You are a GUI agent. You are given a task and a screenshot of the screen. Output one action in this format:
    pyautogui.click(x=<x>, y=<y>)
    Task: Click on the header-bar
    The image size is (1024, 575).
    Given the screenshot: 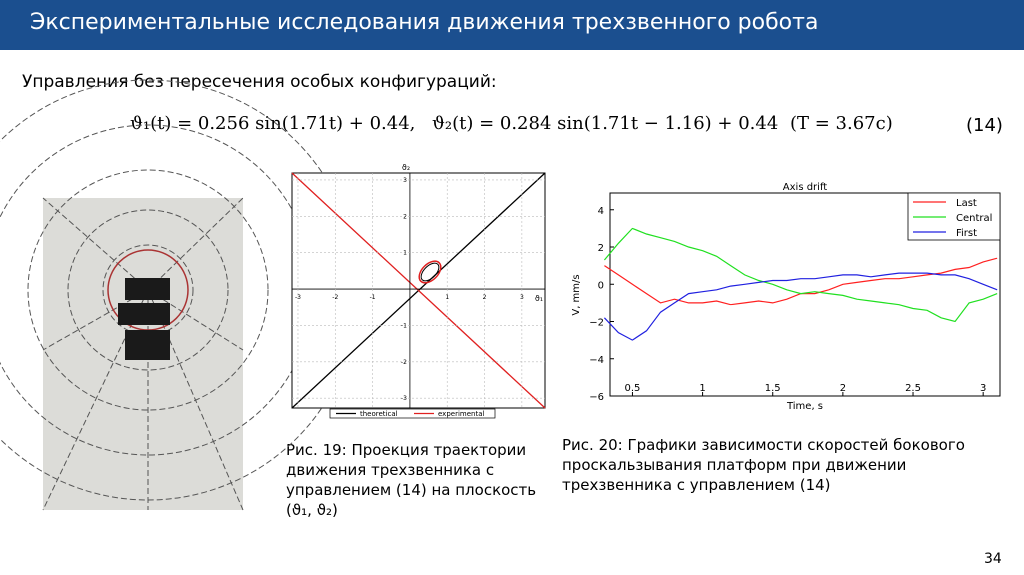 What is the action you would take?
    pyautogui.click(x=512, y=25)
    